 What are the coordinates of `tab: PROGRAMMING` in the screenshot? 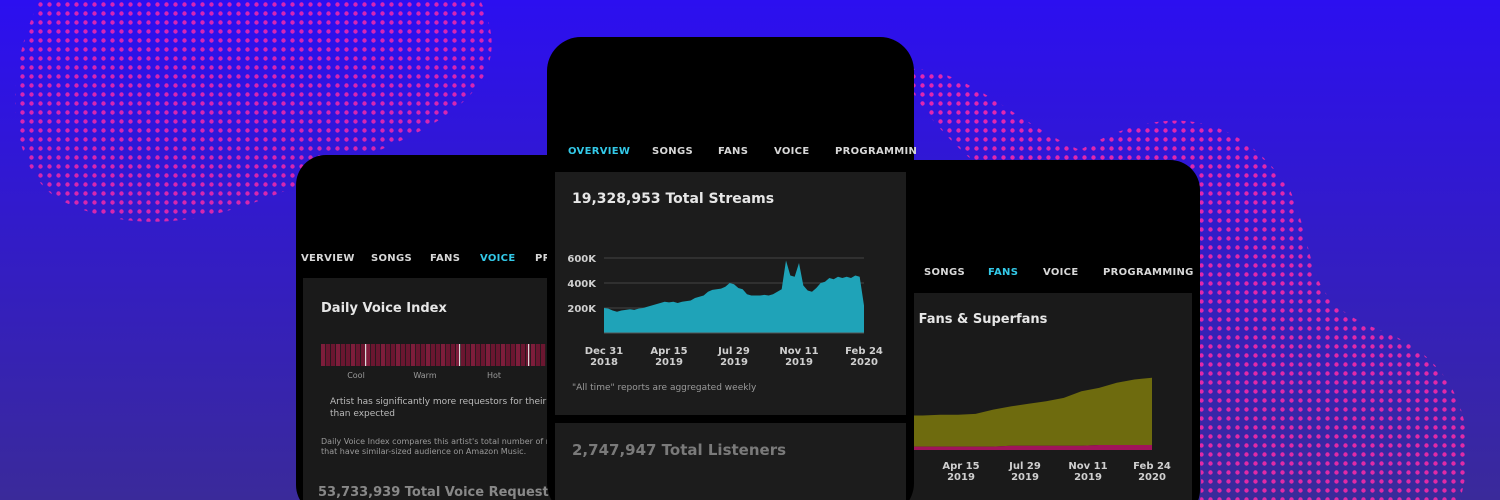 It's located at (1148, 272).